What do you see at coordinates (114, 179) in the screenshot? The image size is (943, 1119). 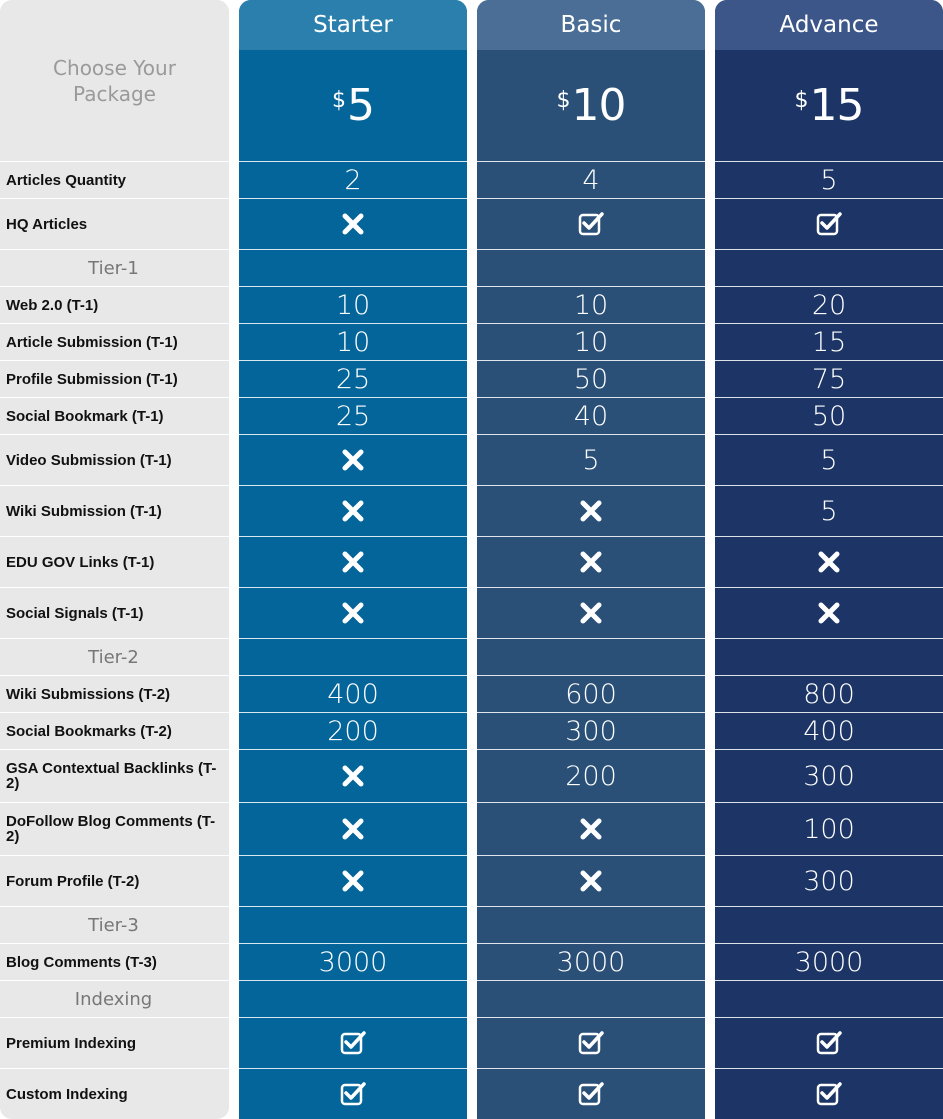 I see `feature-label: Articles Quantity` at bounding box center [114, 179].